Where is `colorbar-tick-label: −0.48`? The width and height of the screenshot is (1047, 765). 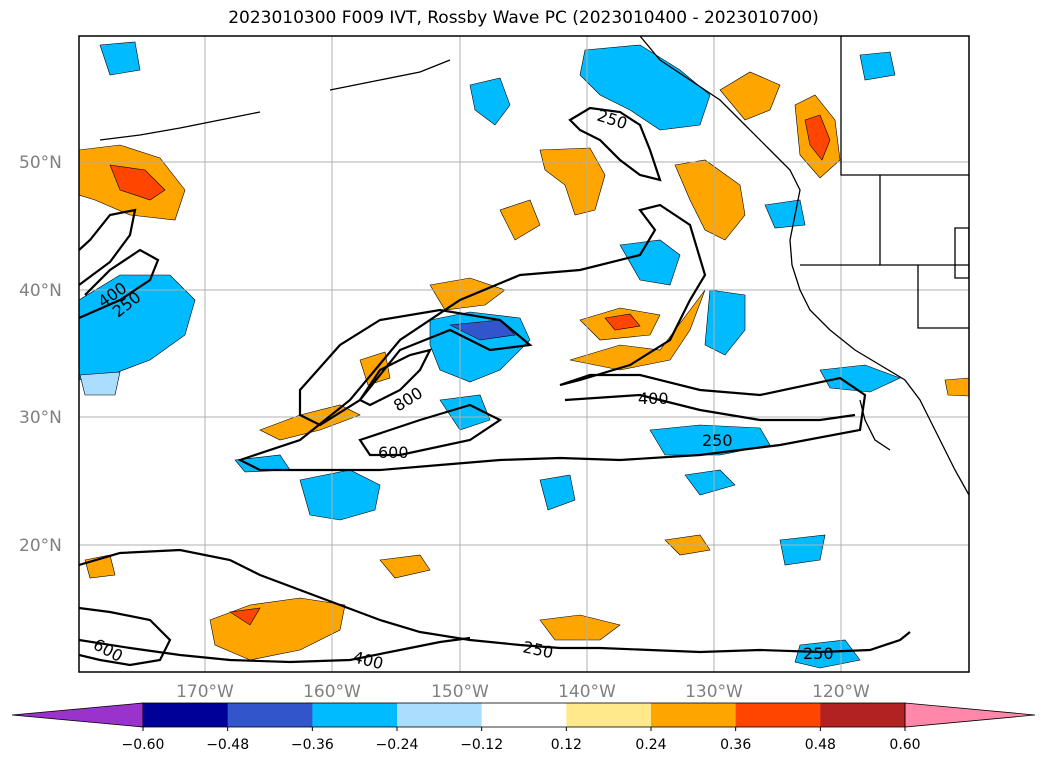
colorbar-tick-label: −0.48 is located at coordinates (227, 745).